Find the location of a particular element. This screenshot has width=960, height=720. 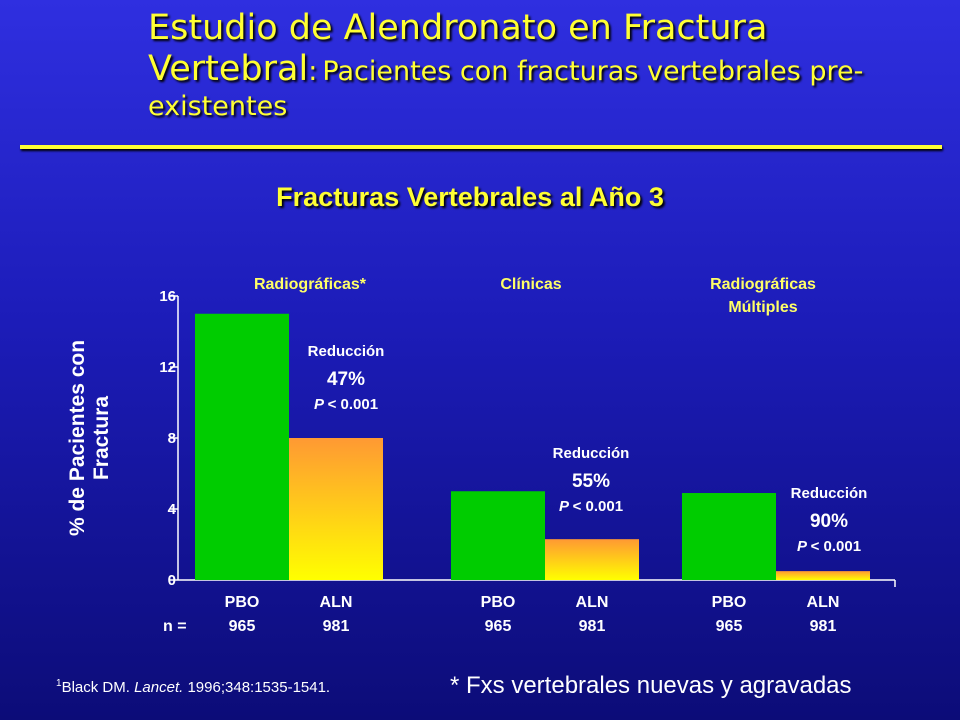

citation: 1Black DM. Lancet. 1996;348:1535-1541. is located at coordinates (193, 687).